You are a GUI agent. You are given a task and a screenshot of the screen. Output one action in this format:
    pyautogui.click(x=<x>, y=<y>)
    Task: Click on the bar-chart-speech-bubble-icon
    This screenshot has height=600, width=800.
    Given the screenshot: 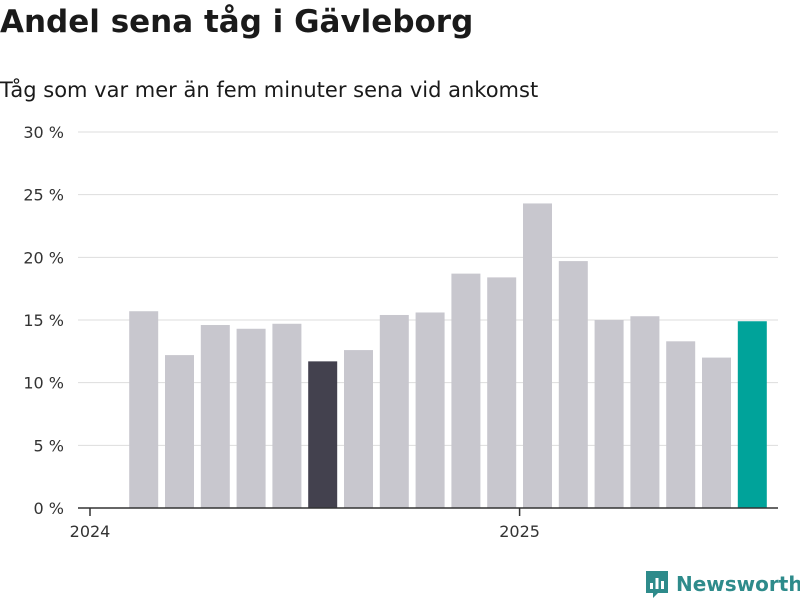 What is the action you would take?
    pyautogui.click(x=657, y=584)
    